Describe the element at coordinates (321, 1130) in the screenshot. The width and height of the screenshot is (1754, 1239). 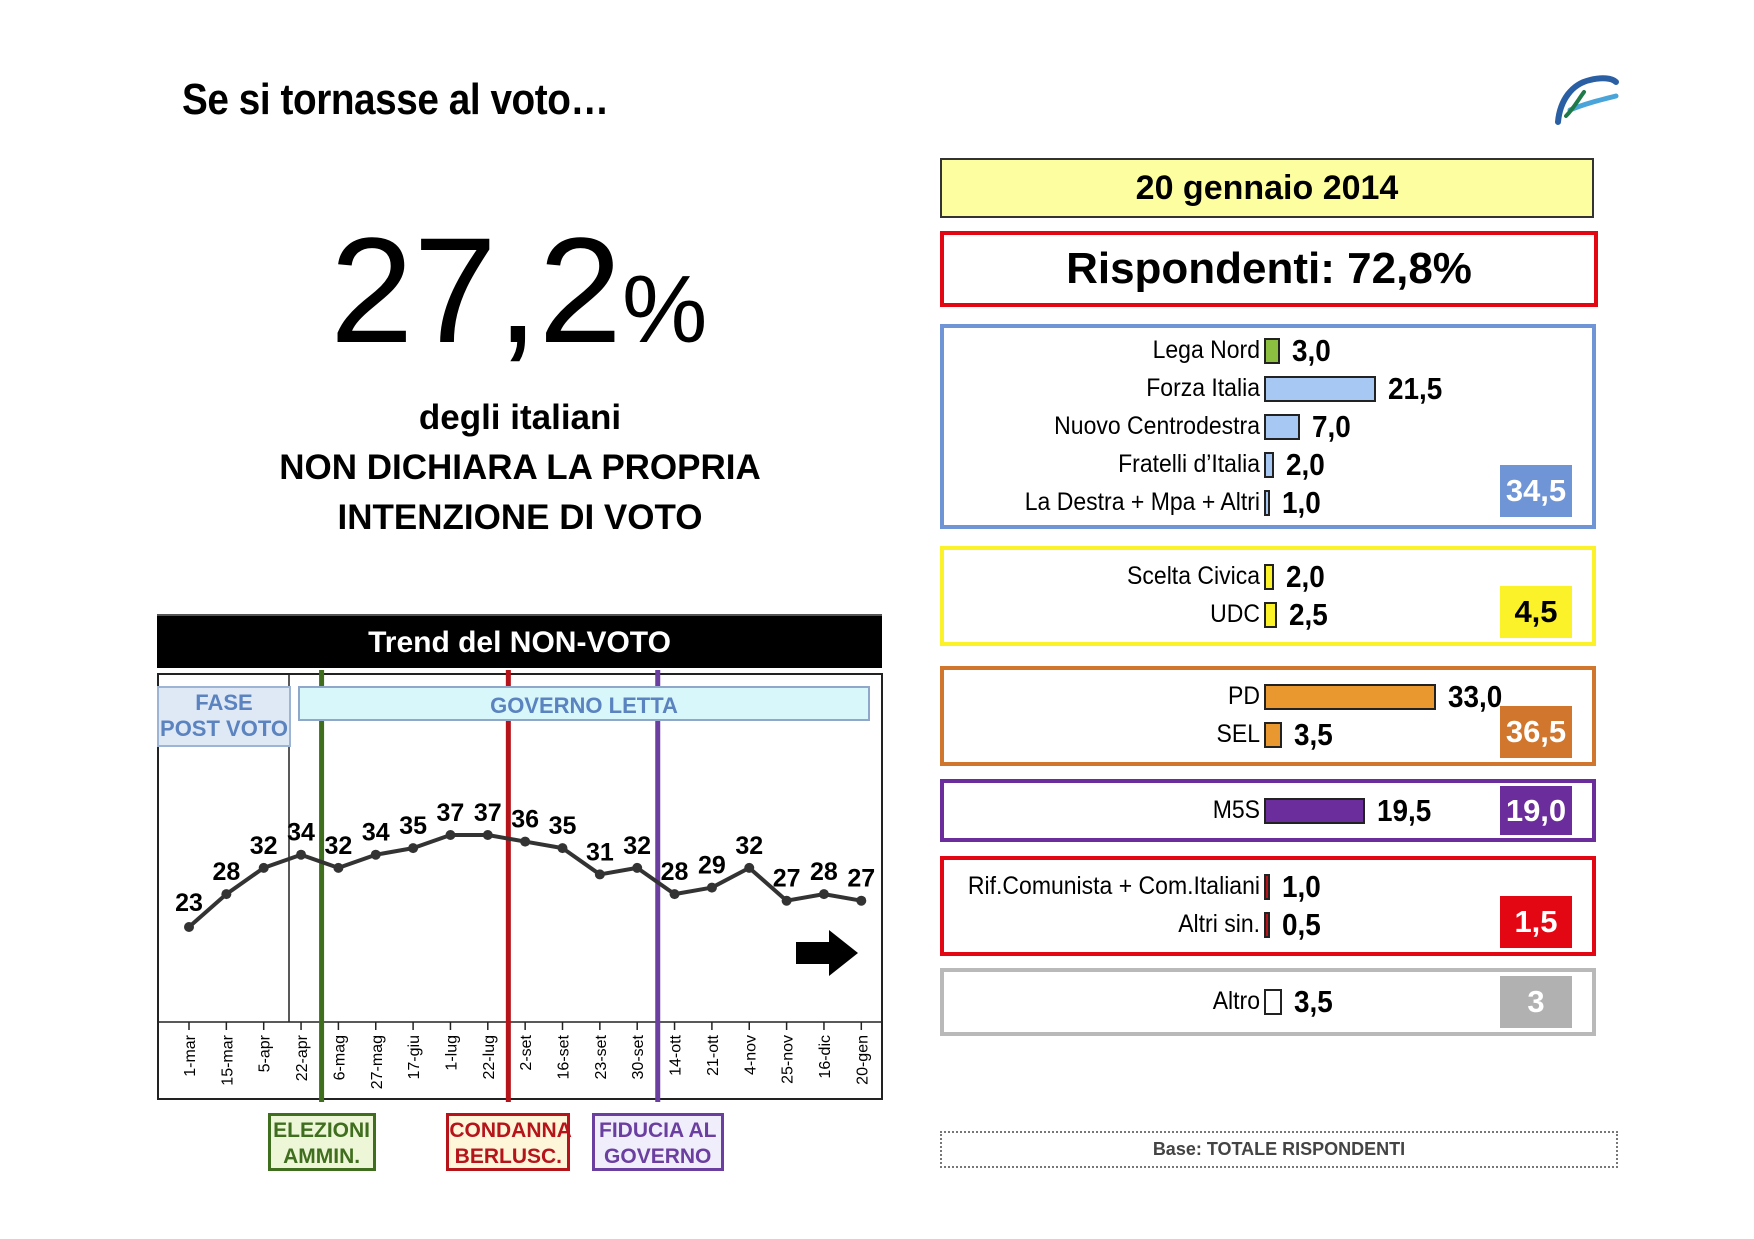
I see `event-label-line1: ELEZIONI` at that location.